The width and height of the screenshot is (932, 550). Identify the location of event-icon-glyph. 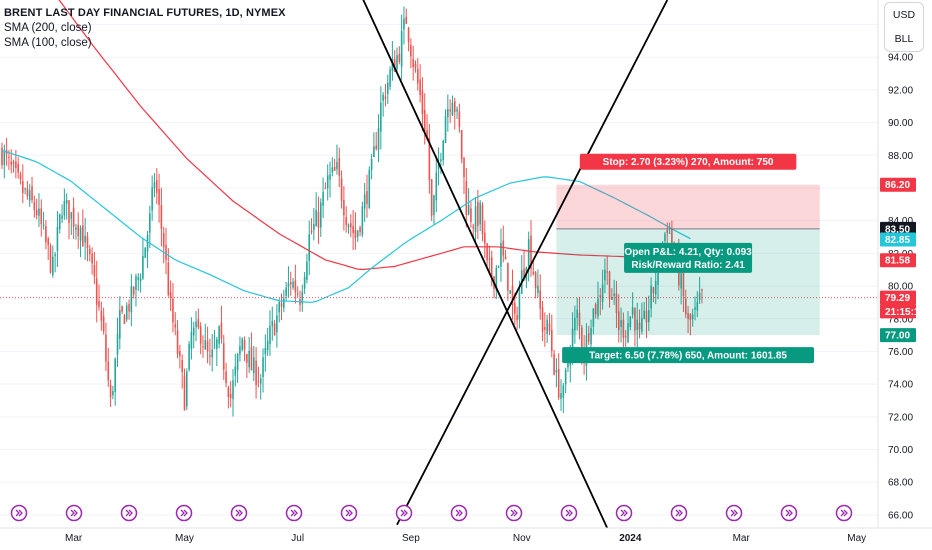
(349, 513).